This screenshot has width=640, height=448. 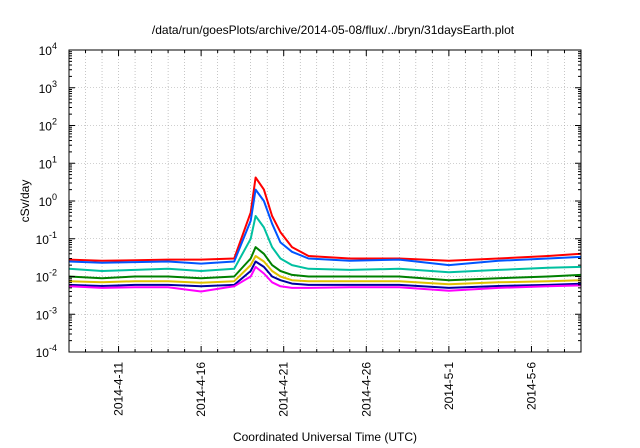 I want to click on y-tick-label: 10³, so click(x=48, y=87).